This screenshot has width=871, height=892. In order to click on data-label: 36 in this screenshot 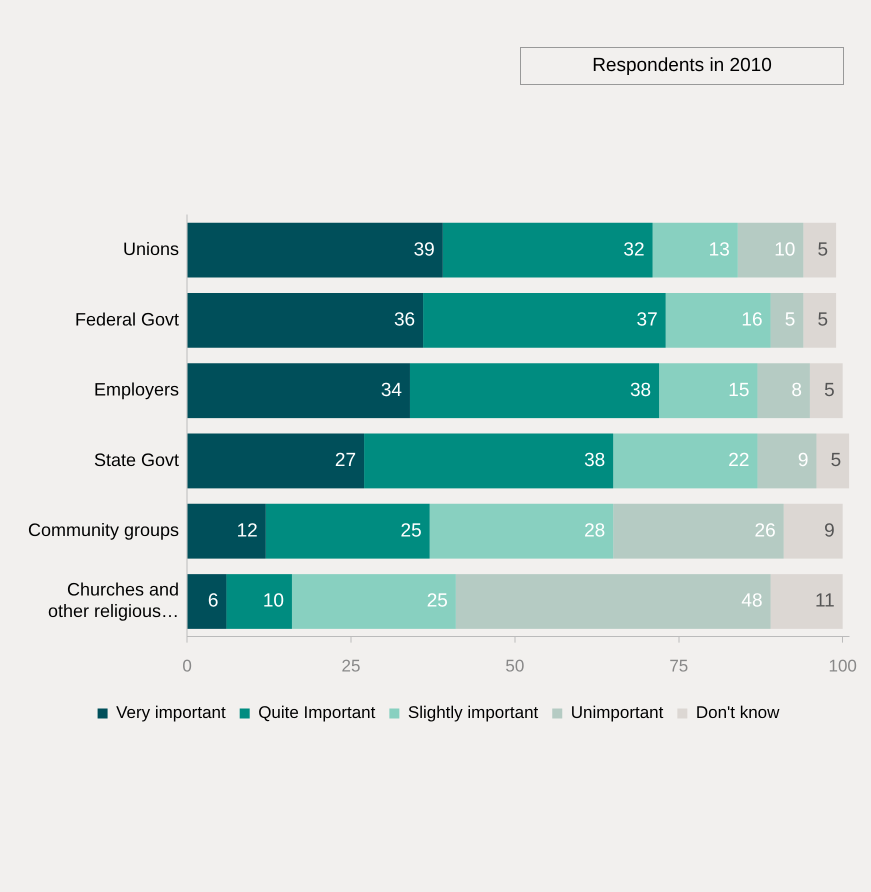, I will do `click(405, 320)`.